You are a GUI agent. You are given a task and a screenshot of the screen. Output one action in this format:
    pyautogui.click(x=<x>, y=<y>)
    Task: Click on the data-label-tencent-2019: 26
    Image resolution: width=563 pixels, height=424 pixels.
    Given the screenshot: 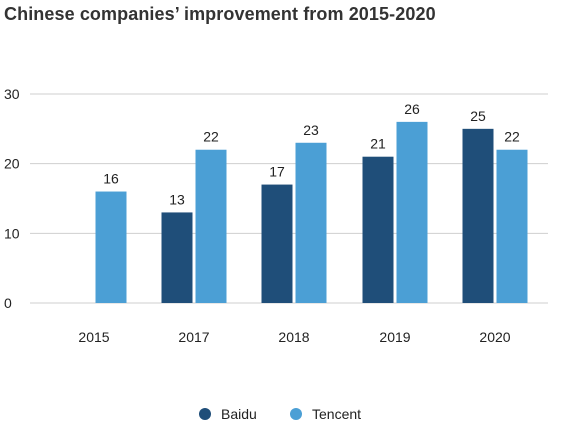 What is the action you would take?
    pyautogui.click(x=412, y=109)
    